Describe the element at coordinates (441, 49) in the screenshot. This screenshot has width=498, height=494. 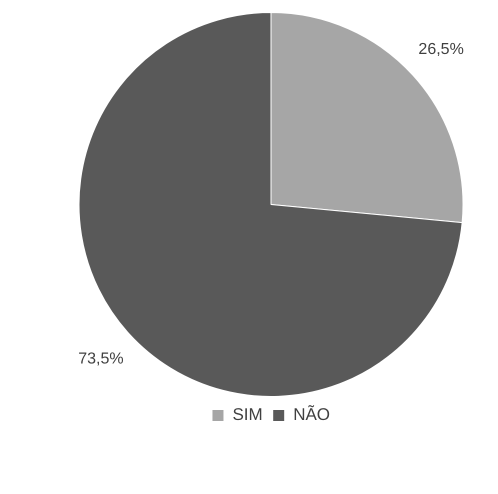
I see `data-label: 26,5%` at that location.